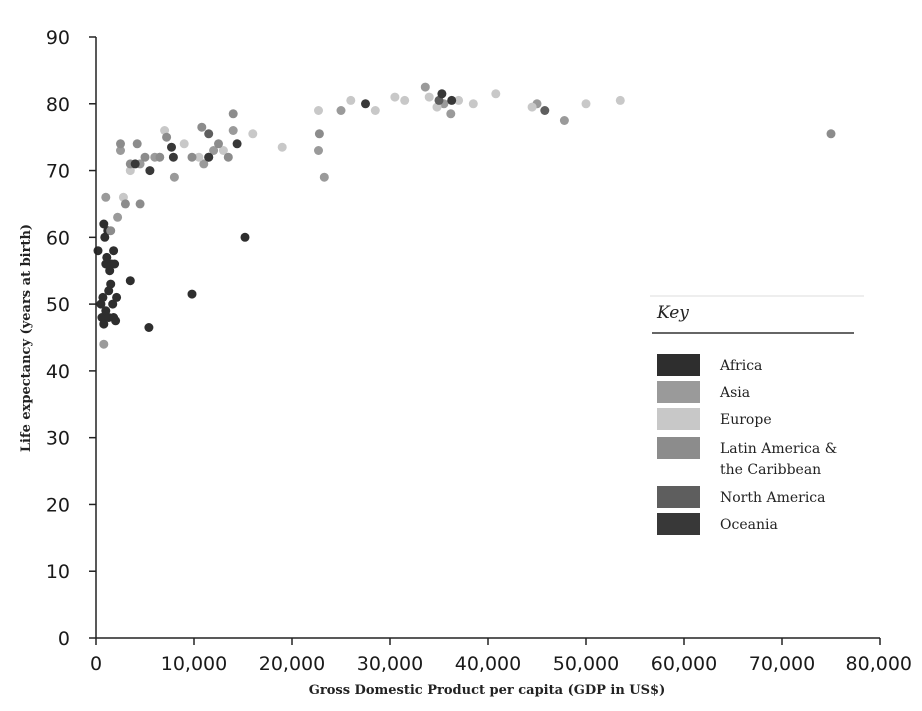  Describe the element at coordinates (740, 366) in the screenshot. I see `legend-label: Africa` at that location.